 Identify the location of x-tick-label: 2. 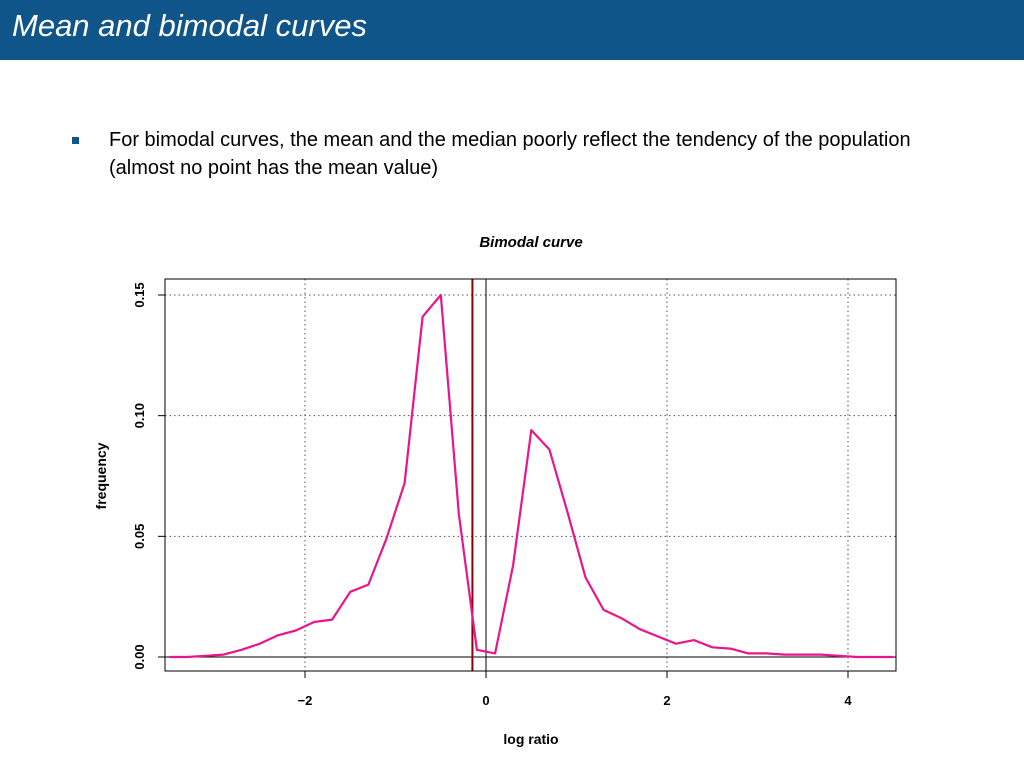
(666, 700).